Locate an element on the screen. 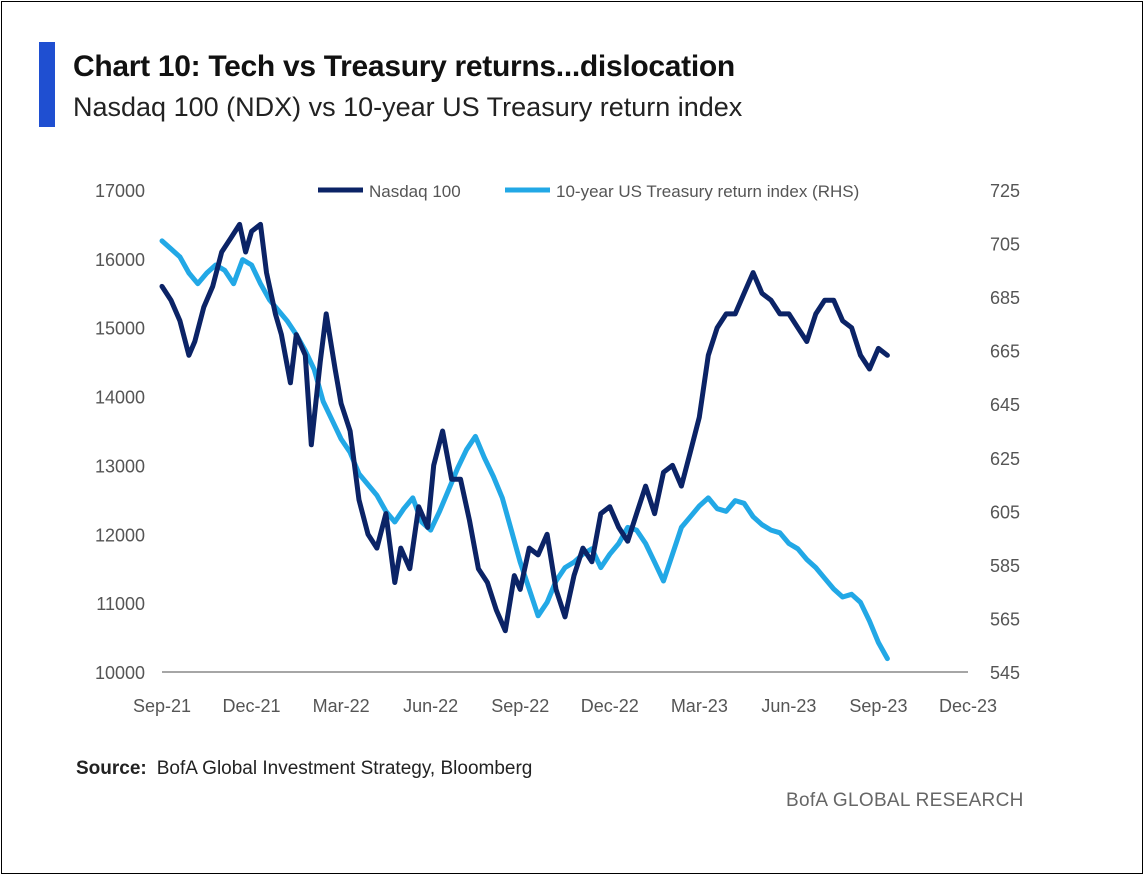  y-left-tick-label: 10000 is located at coordinates (120, 673).